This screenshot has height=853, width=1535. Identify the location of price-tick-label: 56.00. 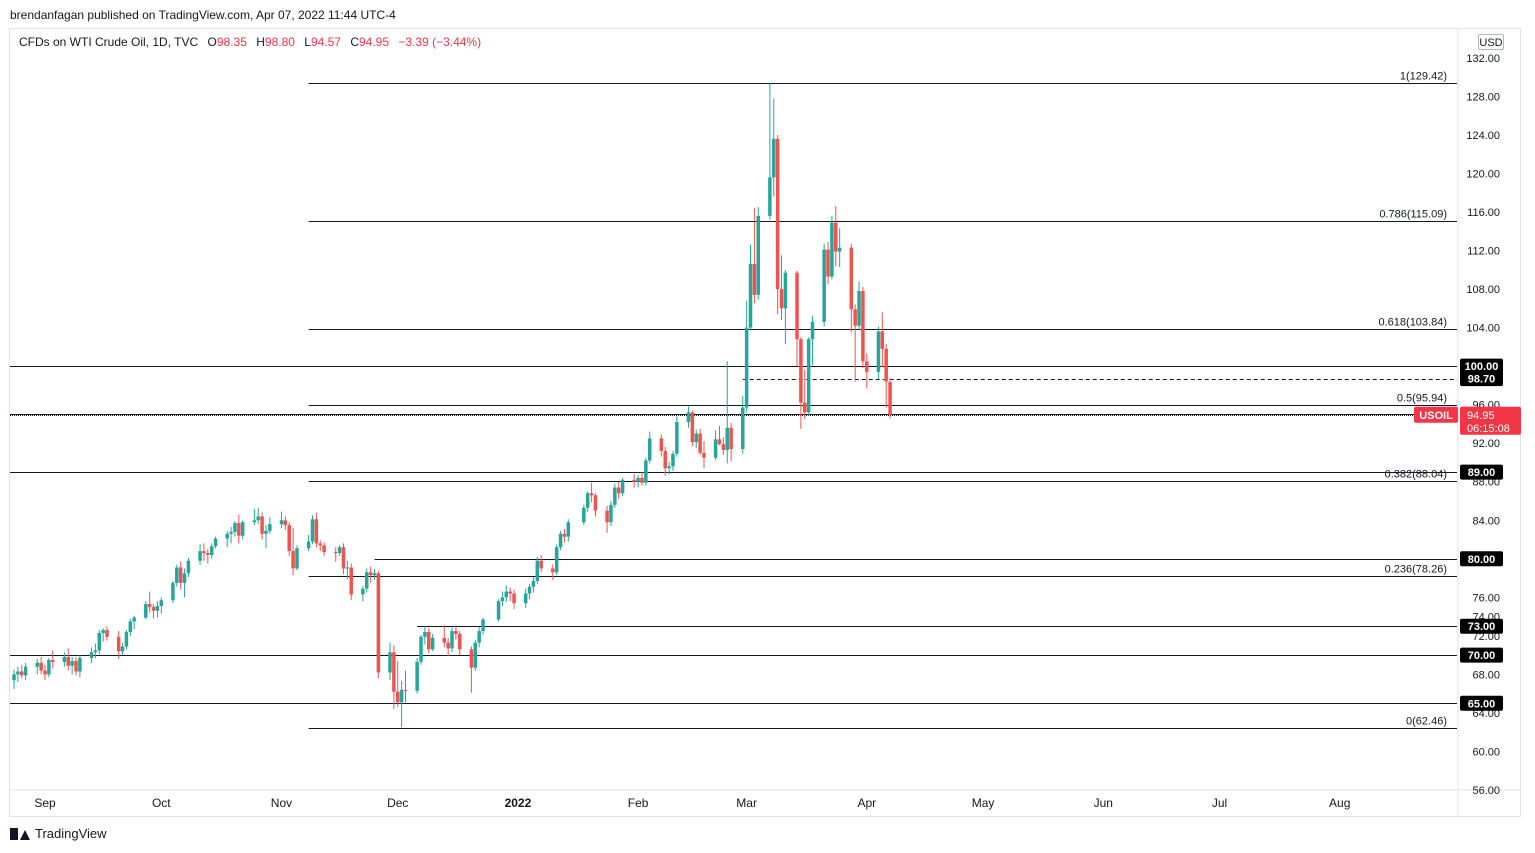
(1486, 791).